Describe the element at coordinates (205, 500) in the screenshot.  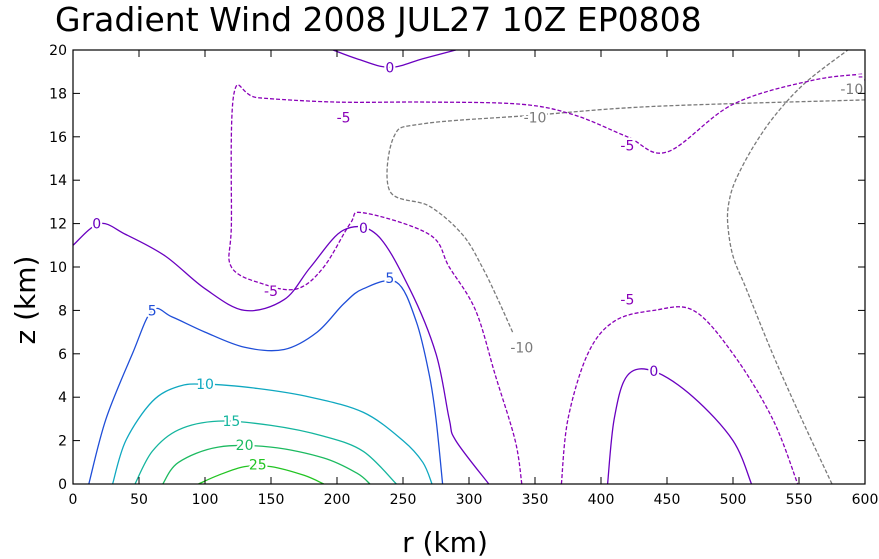
I see `x-tick-label: 100` at that location.